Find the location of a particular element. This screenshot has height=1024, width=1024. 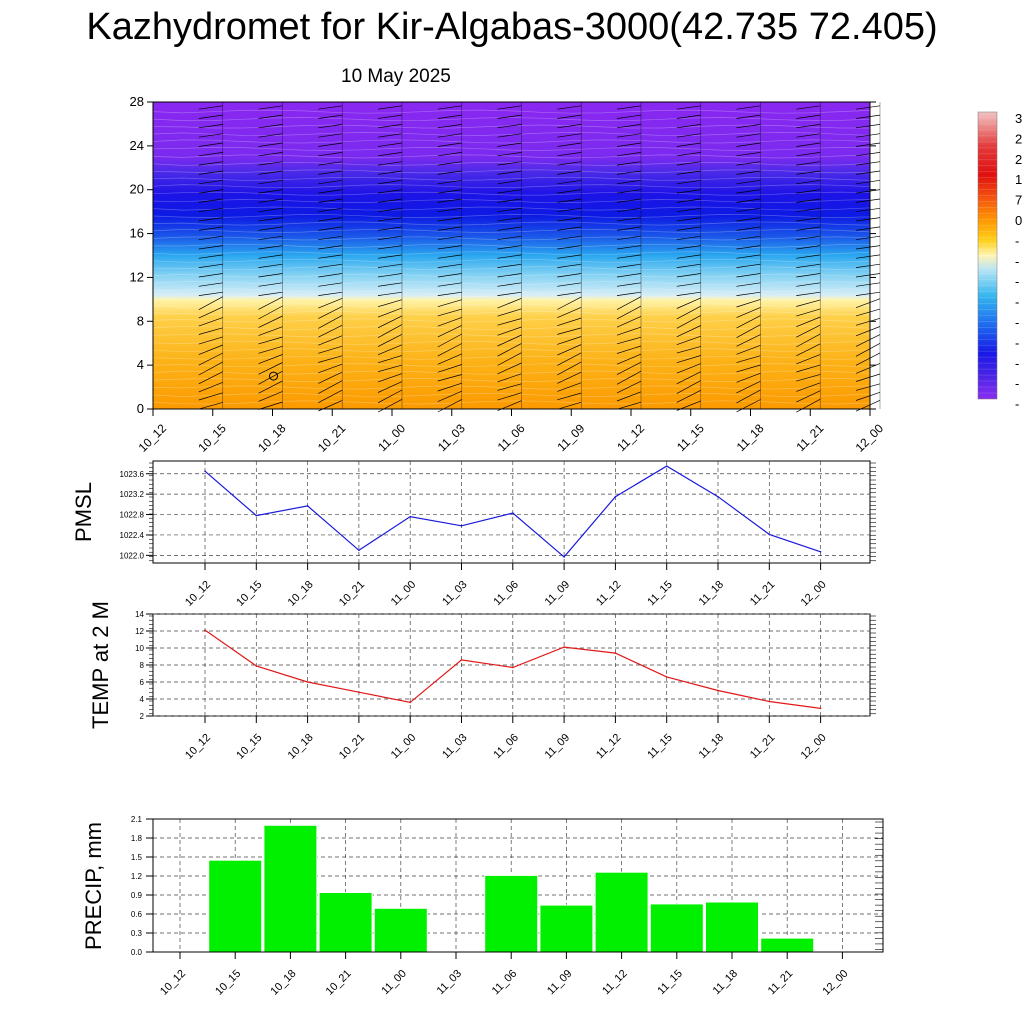

colorbar-label: 7 is located at coordinates (1018, 200).